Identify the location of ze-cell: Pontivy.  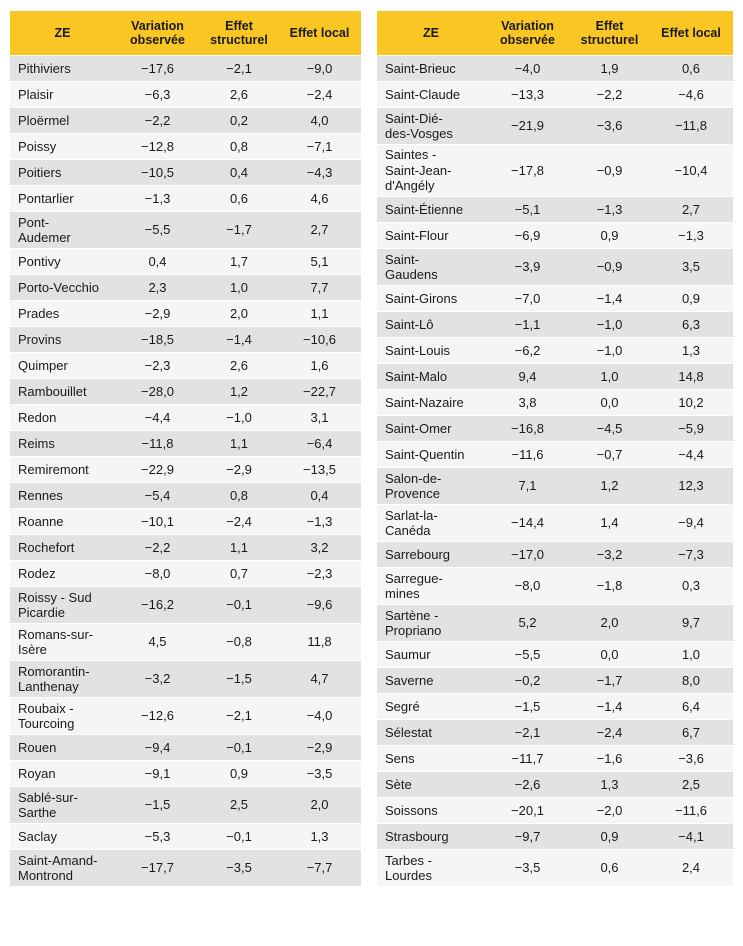
(62, 261).